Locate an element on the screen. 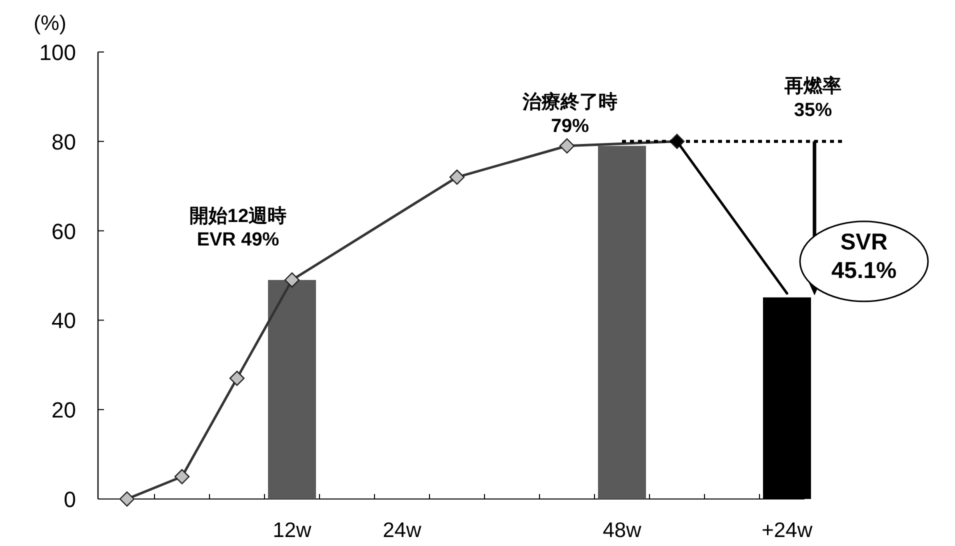  annotation: SVR 45.1% is located at coordinates (864, 256).